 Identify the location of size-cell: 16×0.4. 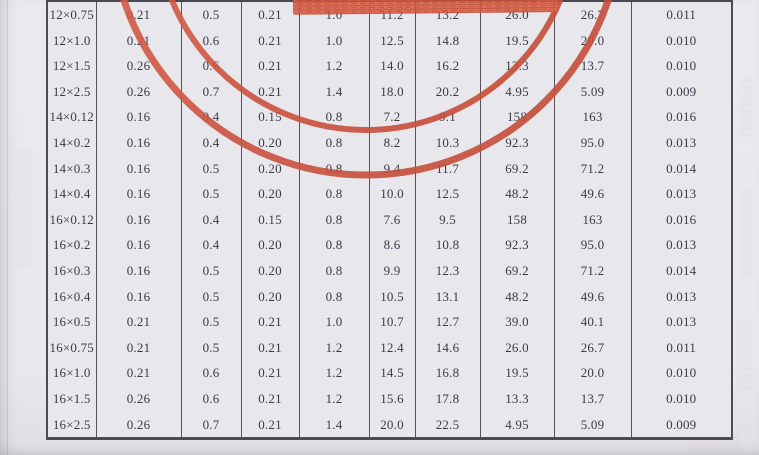
(71, 296).